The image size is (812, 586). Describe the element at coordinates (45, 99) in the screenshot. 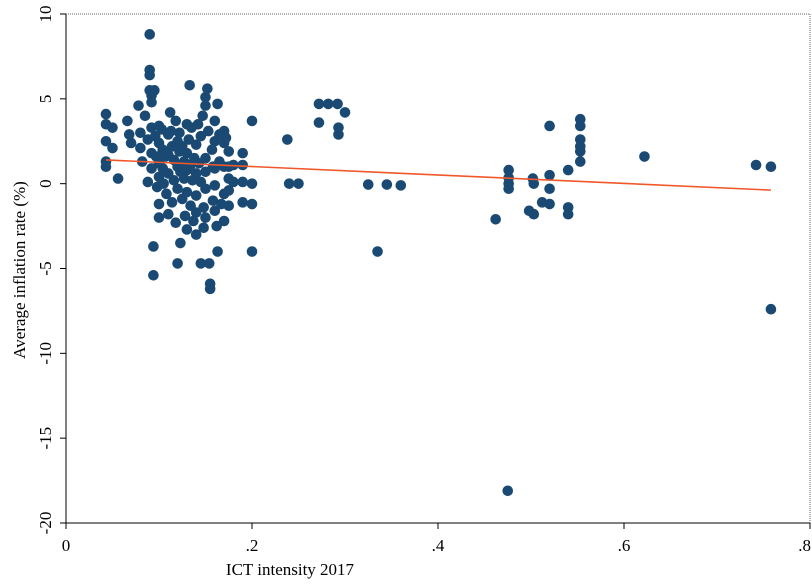

I see `y-tick-label: 5` at that location.